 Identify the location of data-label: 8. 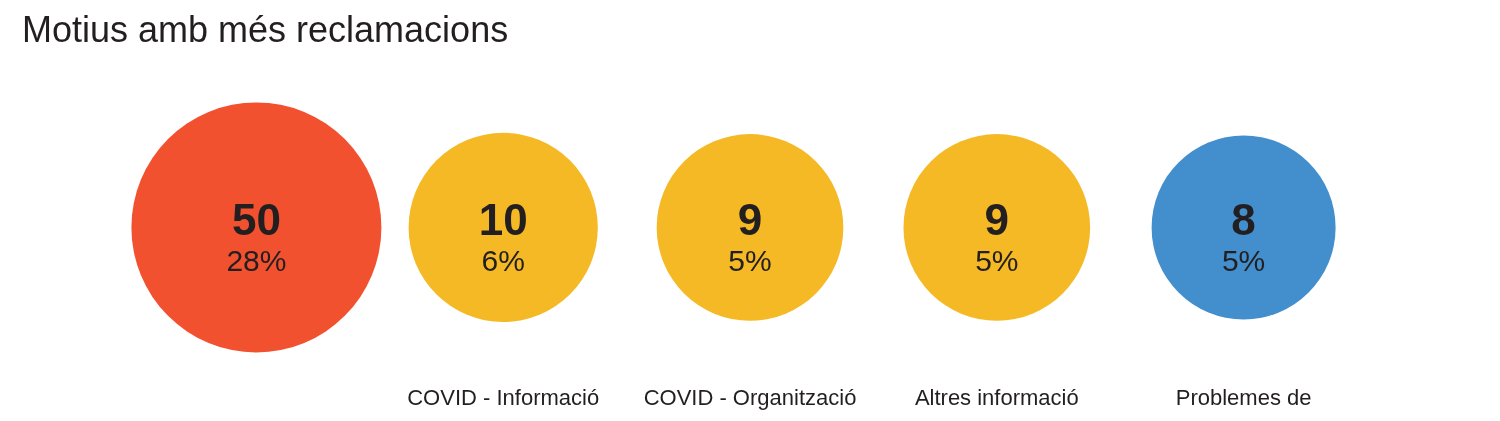
(1243, 220).